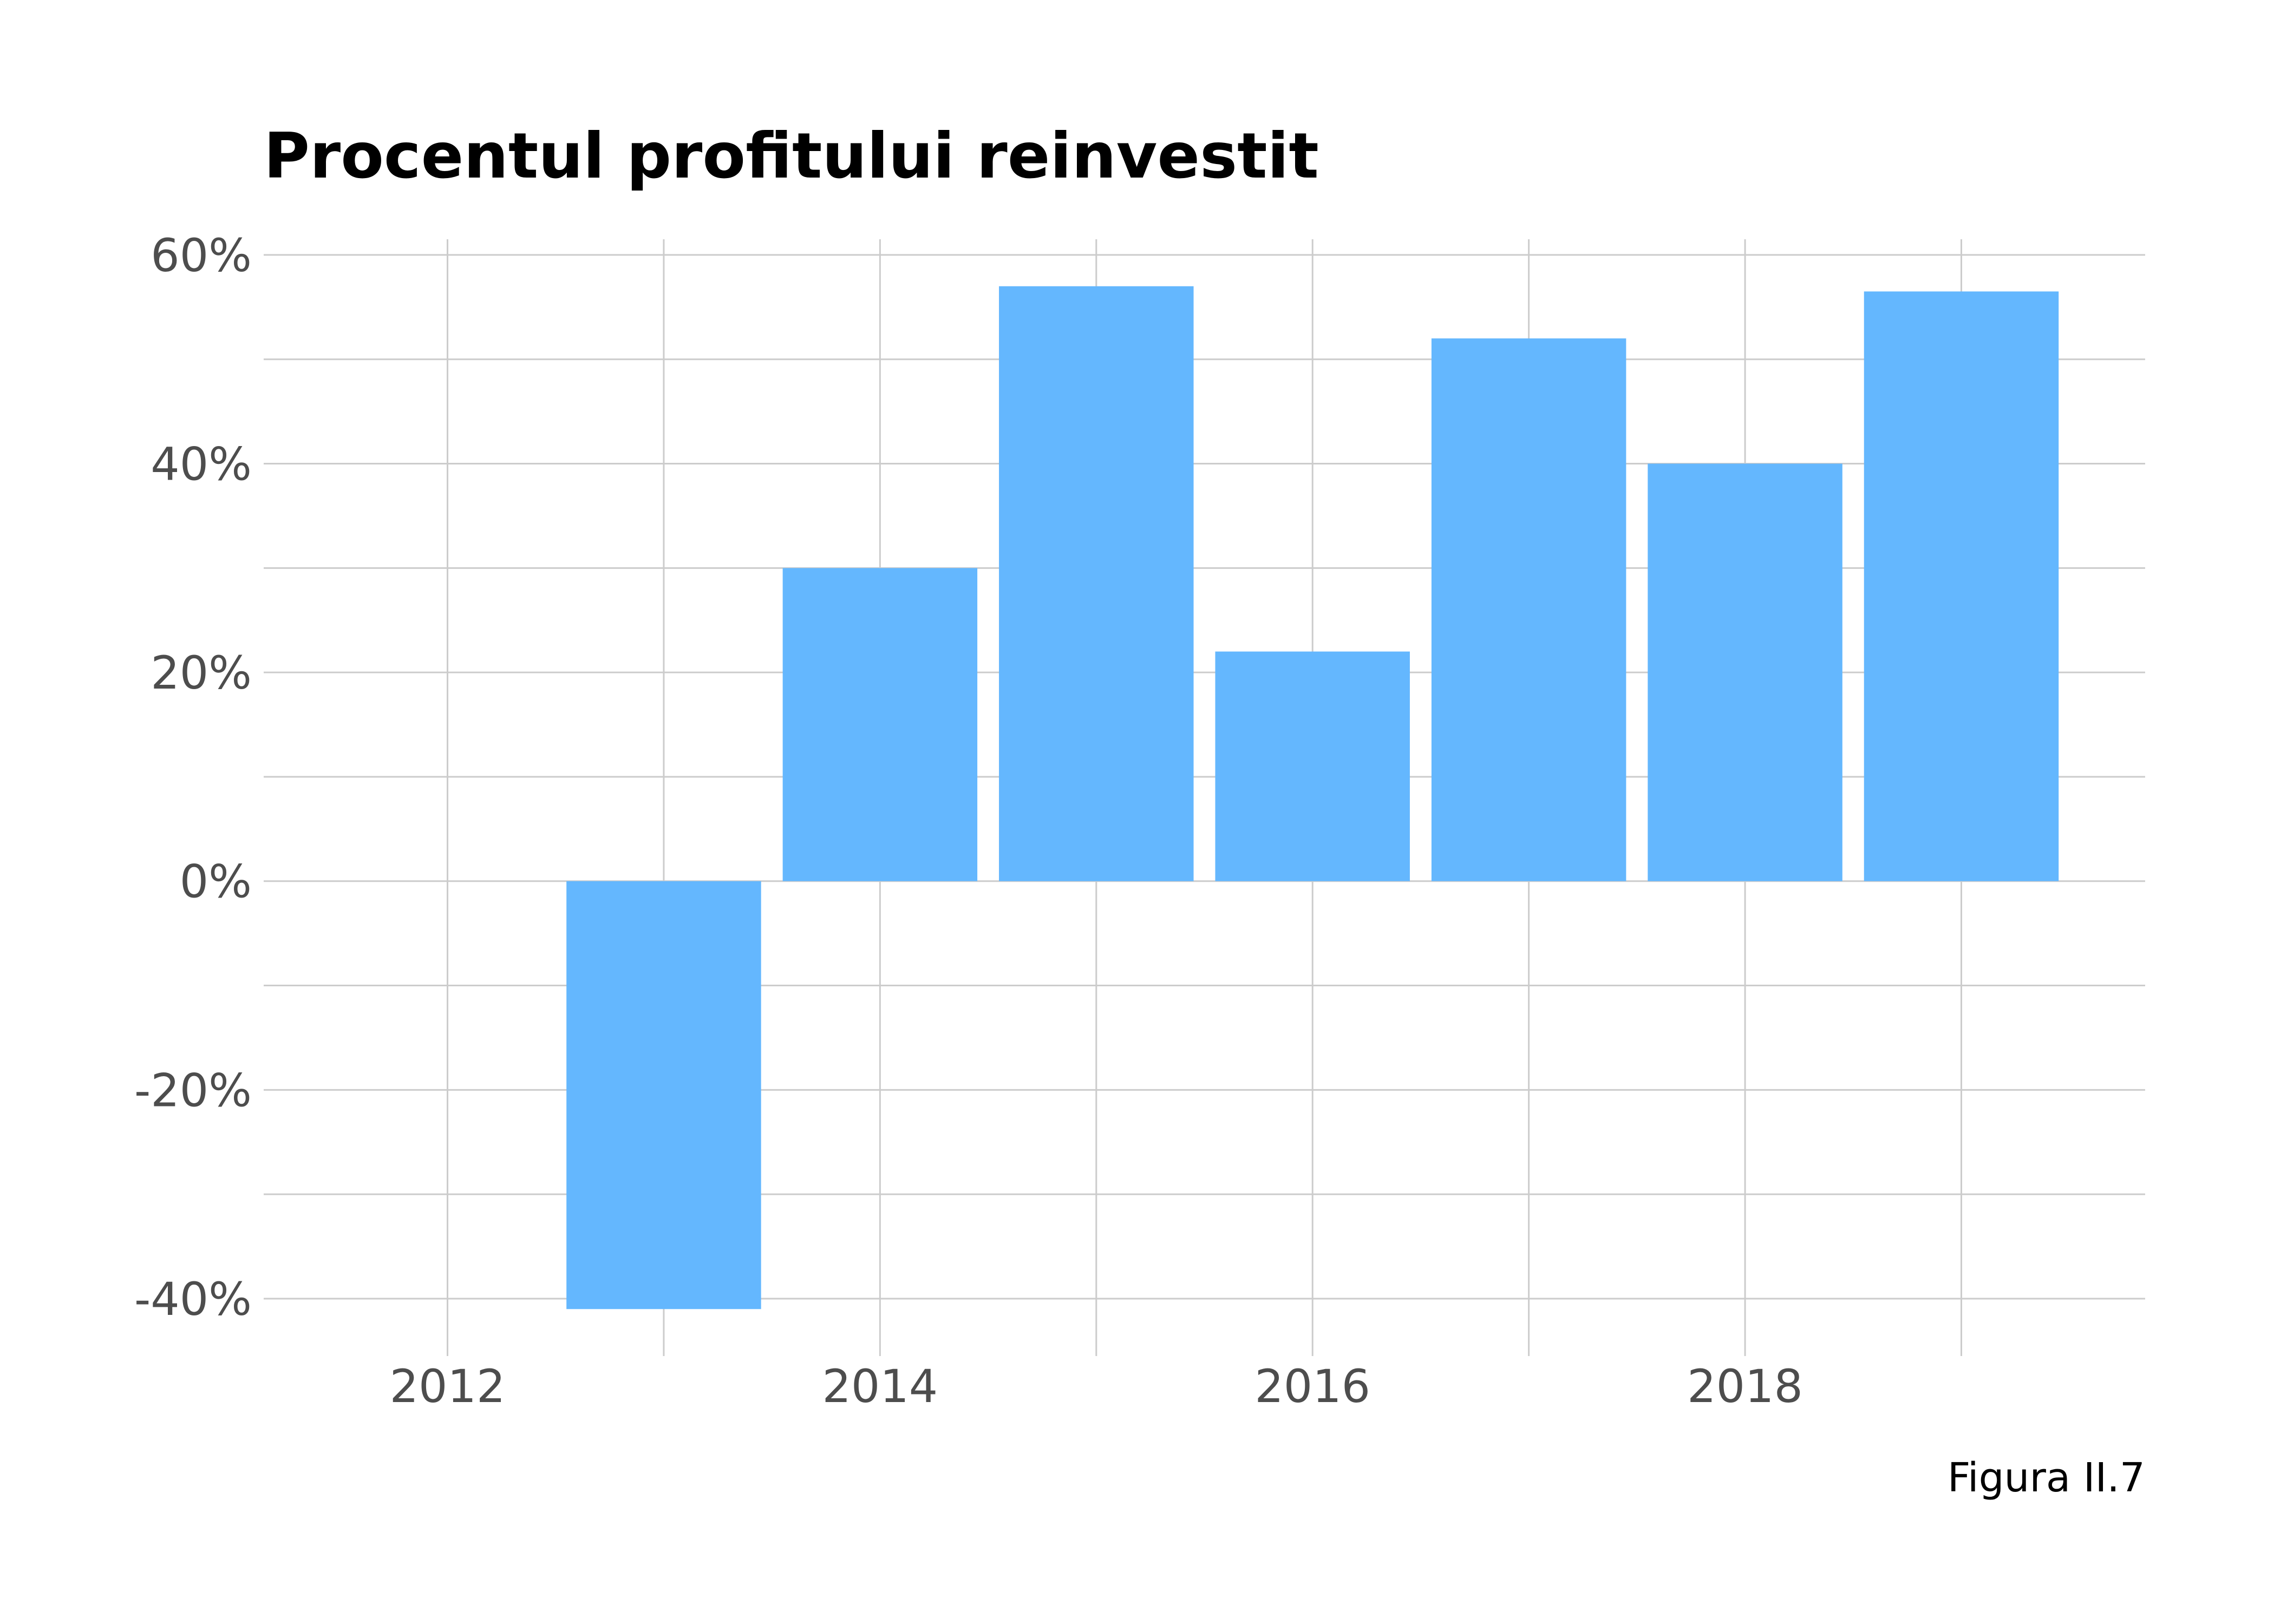 The height and width of the screenshot is (1624, 2274). What do you see at coordinates (193, 1299) in the screenshot?
I see `y-tick-label: -40%` at bounding box center [193, 1299].